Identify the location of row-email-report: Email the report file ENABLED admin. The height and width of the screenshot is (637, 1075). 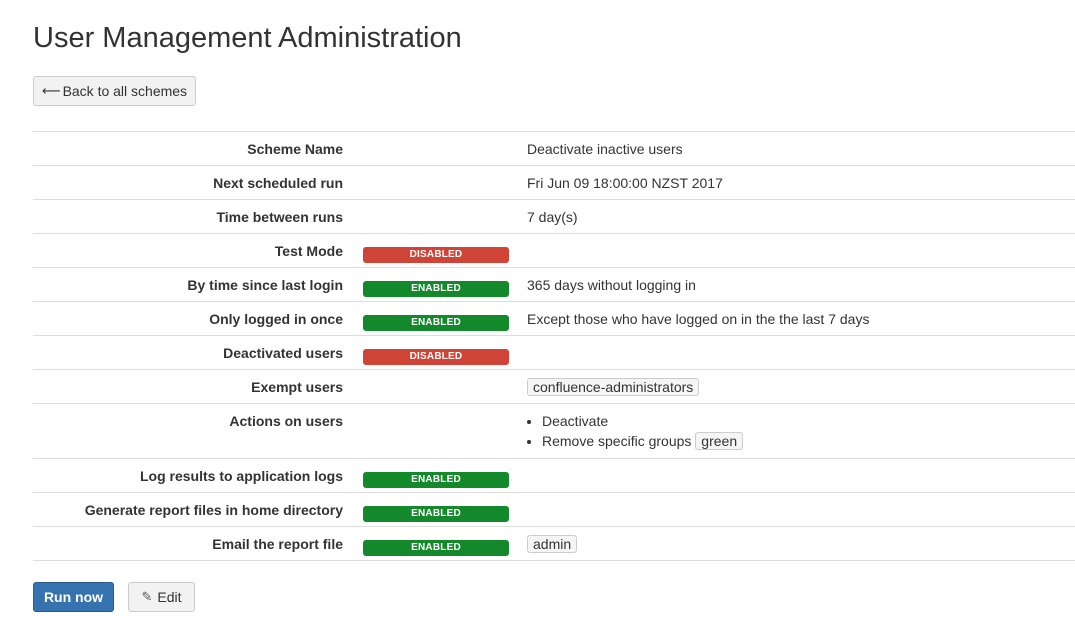
(554, 544).